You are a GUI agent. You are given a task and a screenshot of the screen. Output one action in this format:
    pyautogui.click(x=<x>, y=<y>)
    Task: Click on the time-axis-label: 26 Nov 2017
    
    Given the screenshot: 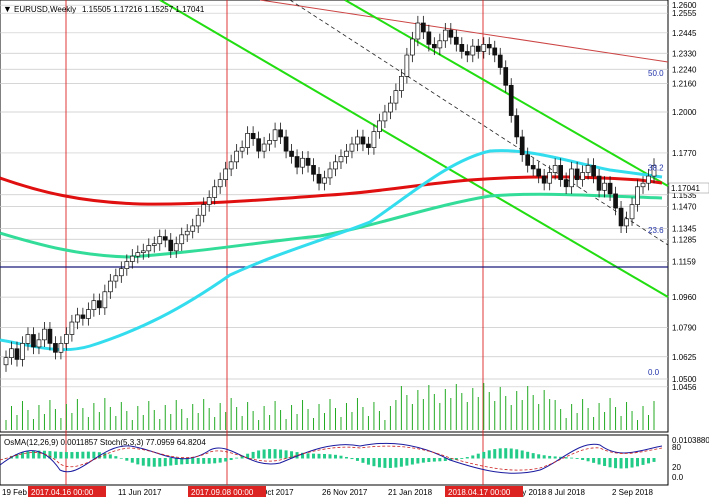 What is the action you would take?
    pyautogui.click(x=345, y=492)
    